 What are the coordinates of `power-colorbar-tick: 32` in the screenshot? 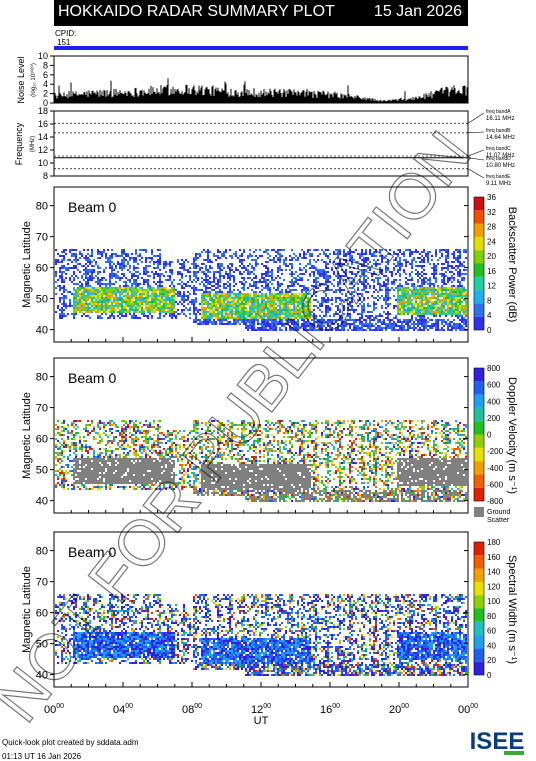 It's located at (491, 212).